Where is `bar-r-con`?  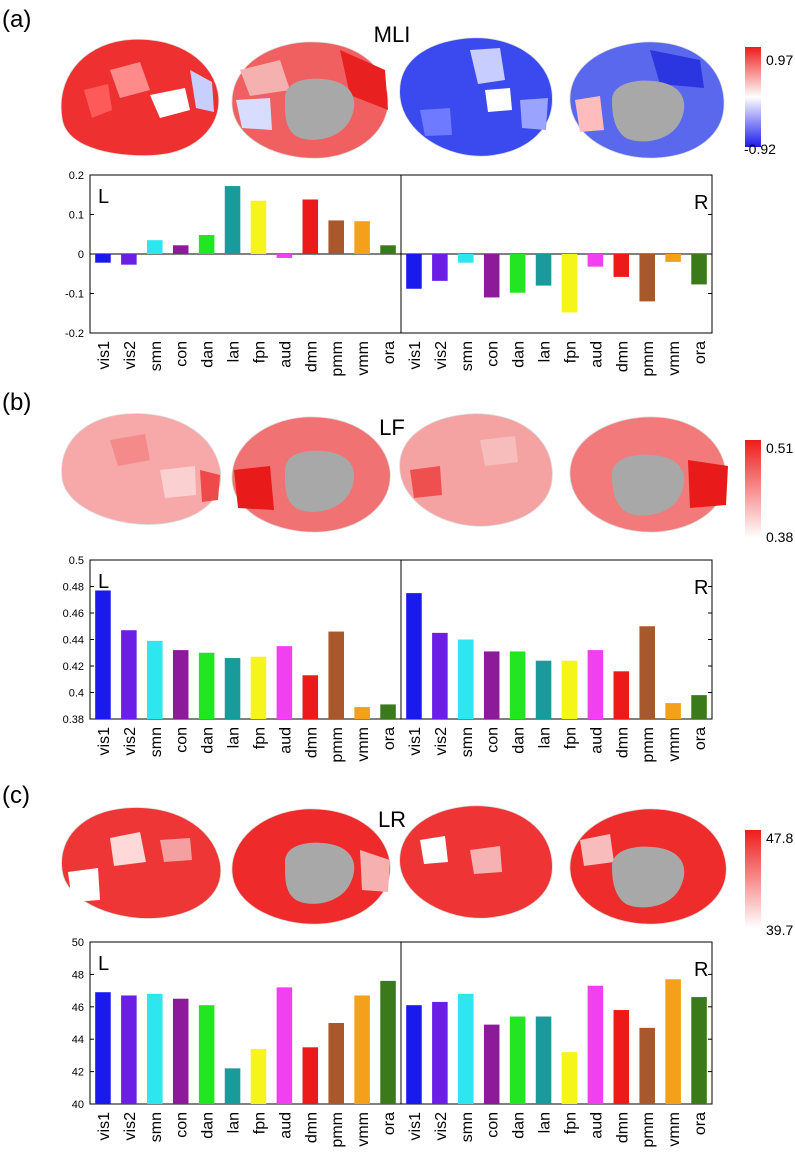
bar-r-con is located at coordinates (491, 685).